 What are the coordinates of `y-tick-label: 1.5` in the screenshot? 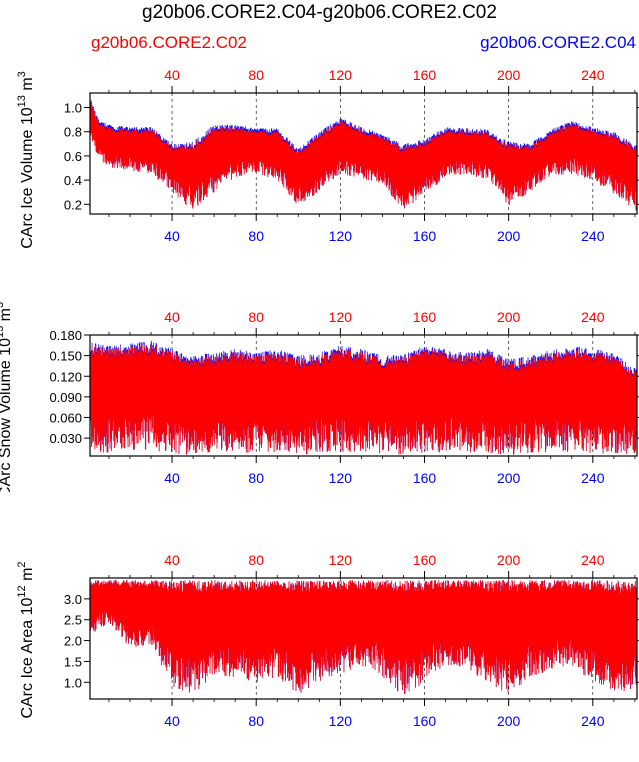 It's located at (73, 661).